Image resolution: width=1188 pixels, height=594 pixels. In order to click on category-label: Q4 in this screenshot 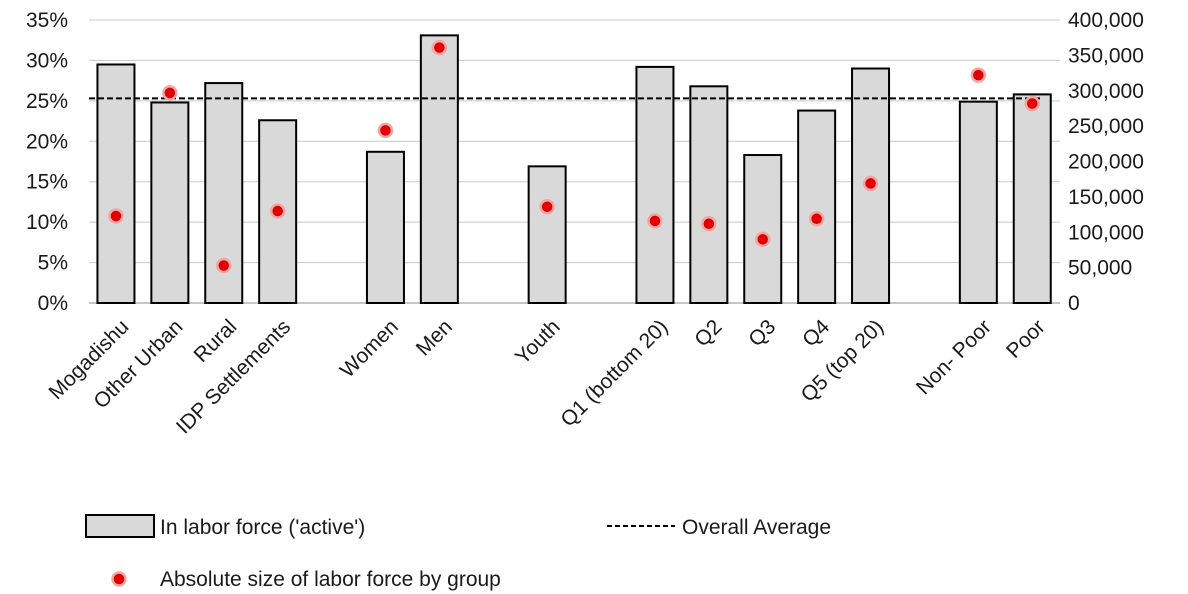, I will do `click(816, 333)`.